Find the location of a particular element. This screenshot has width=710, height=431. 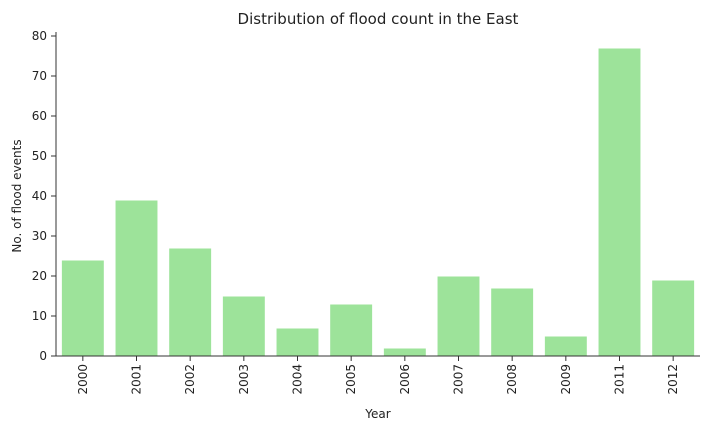

bar-2006 is located at coordinates (404, 352).